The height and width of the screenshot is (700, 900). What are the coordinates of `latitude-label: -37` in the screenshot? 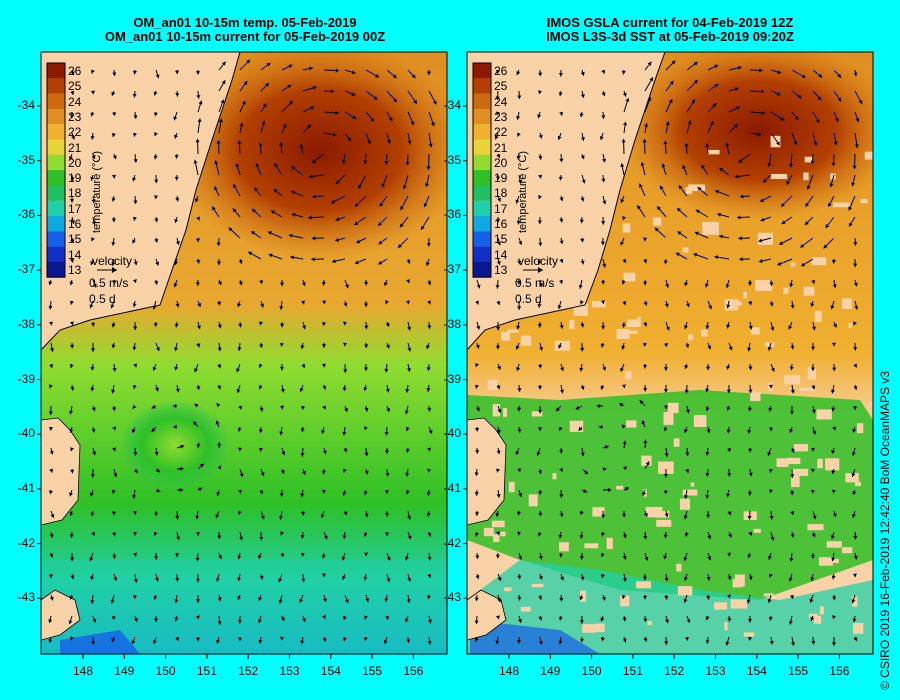 It's located at (452, 269).